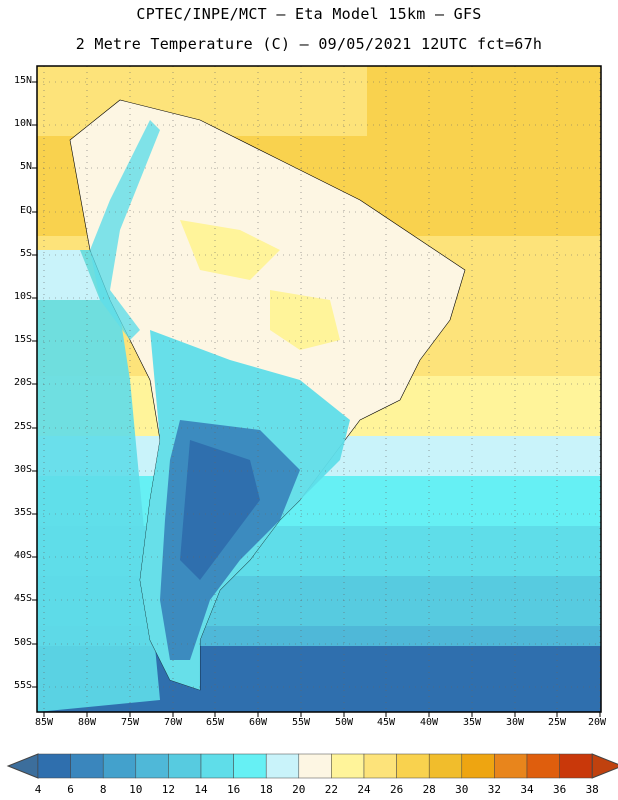  I want to click on colorbar-low-arrow, so click(22, 766).